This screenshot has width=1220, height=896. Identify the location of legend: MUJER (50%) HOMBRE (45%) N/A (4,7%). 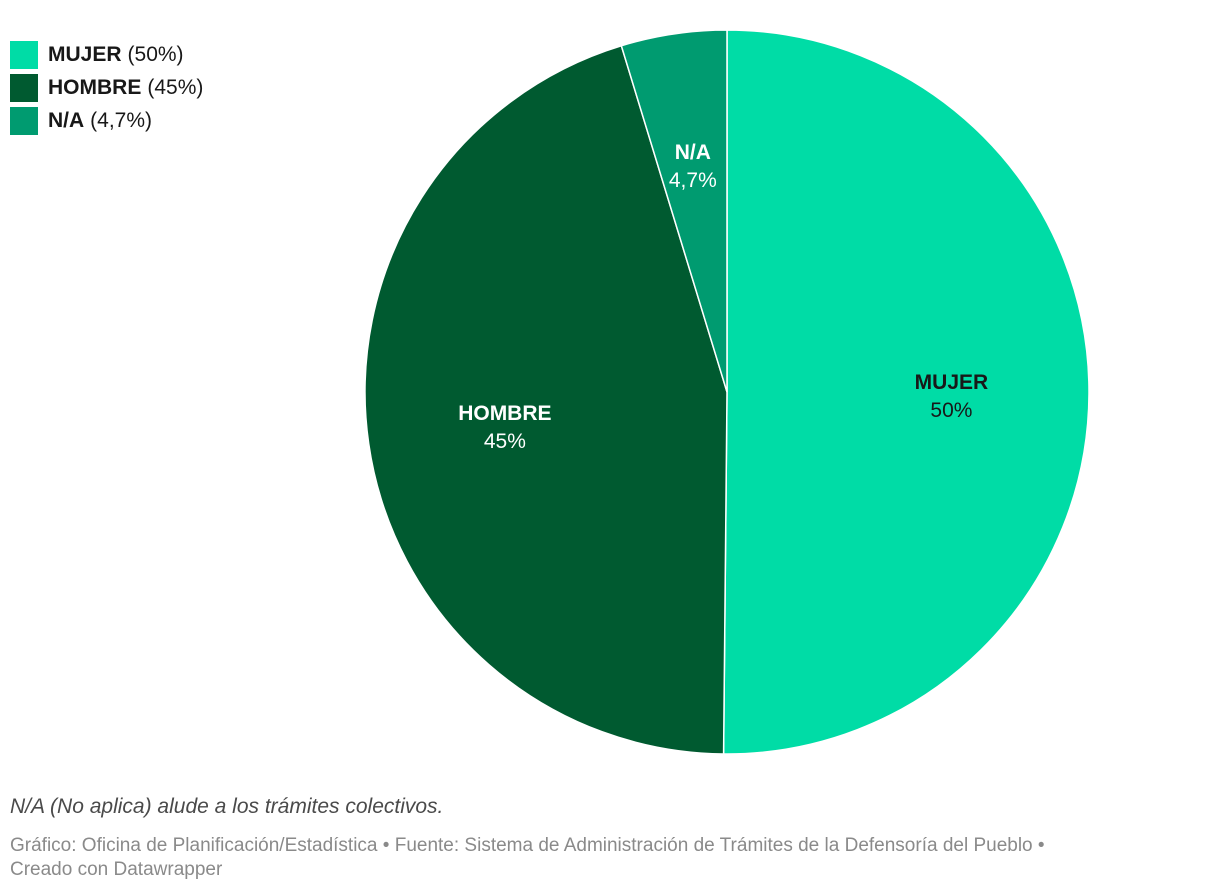
(106, 87).